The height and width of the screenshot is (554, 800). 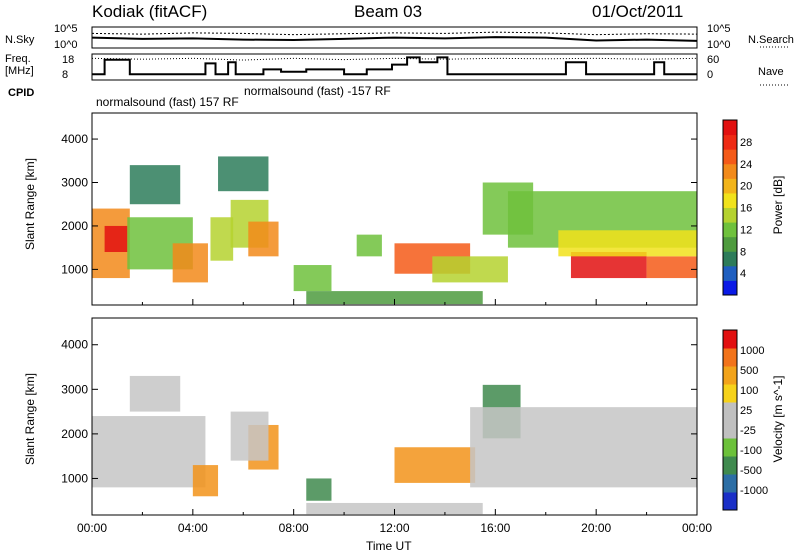 What do you see at coordinates (30, 204) in the screenshot?
I see `power-panel-ylabel: Slant Range [km]` at bounding box center [30, 204].